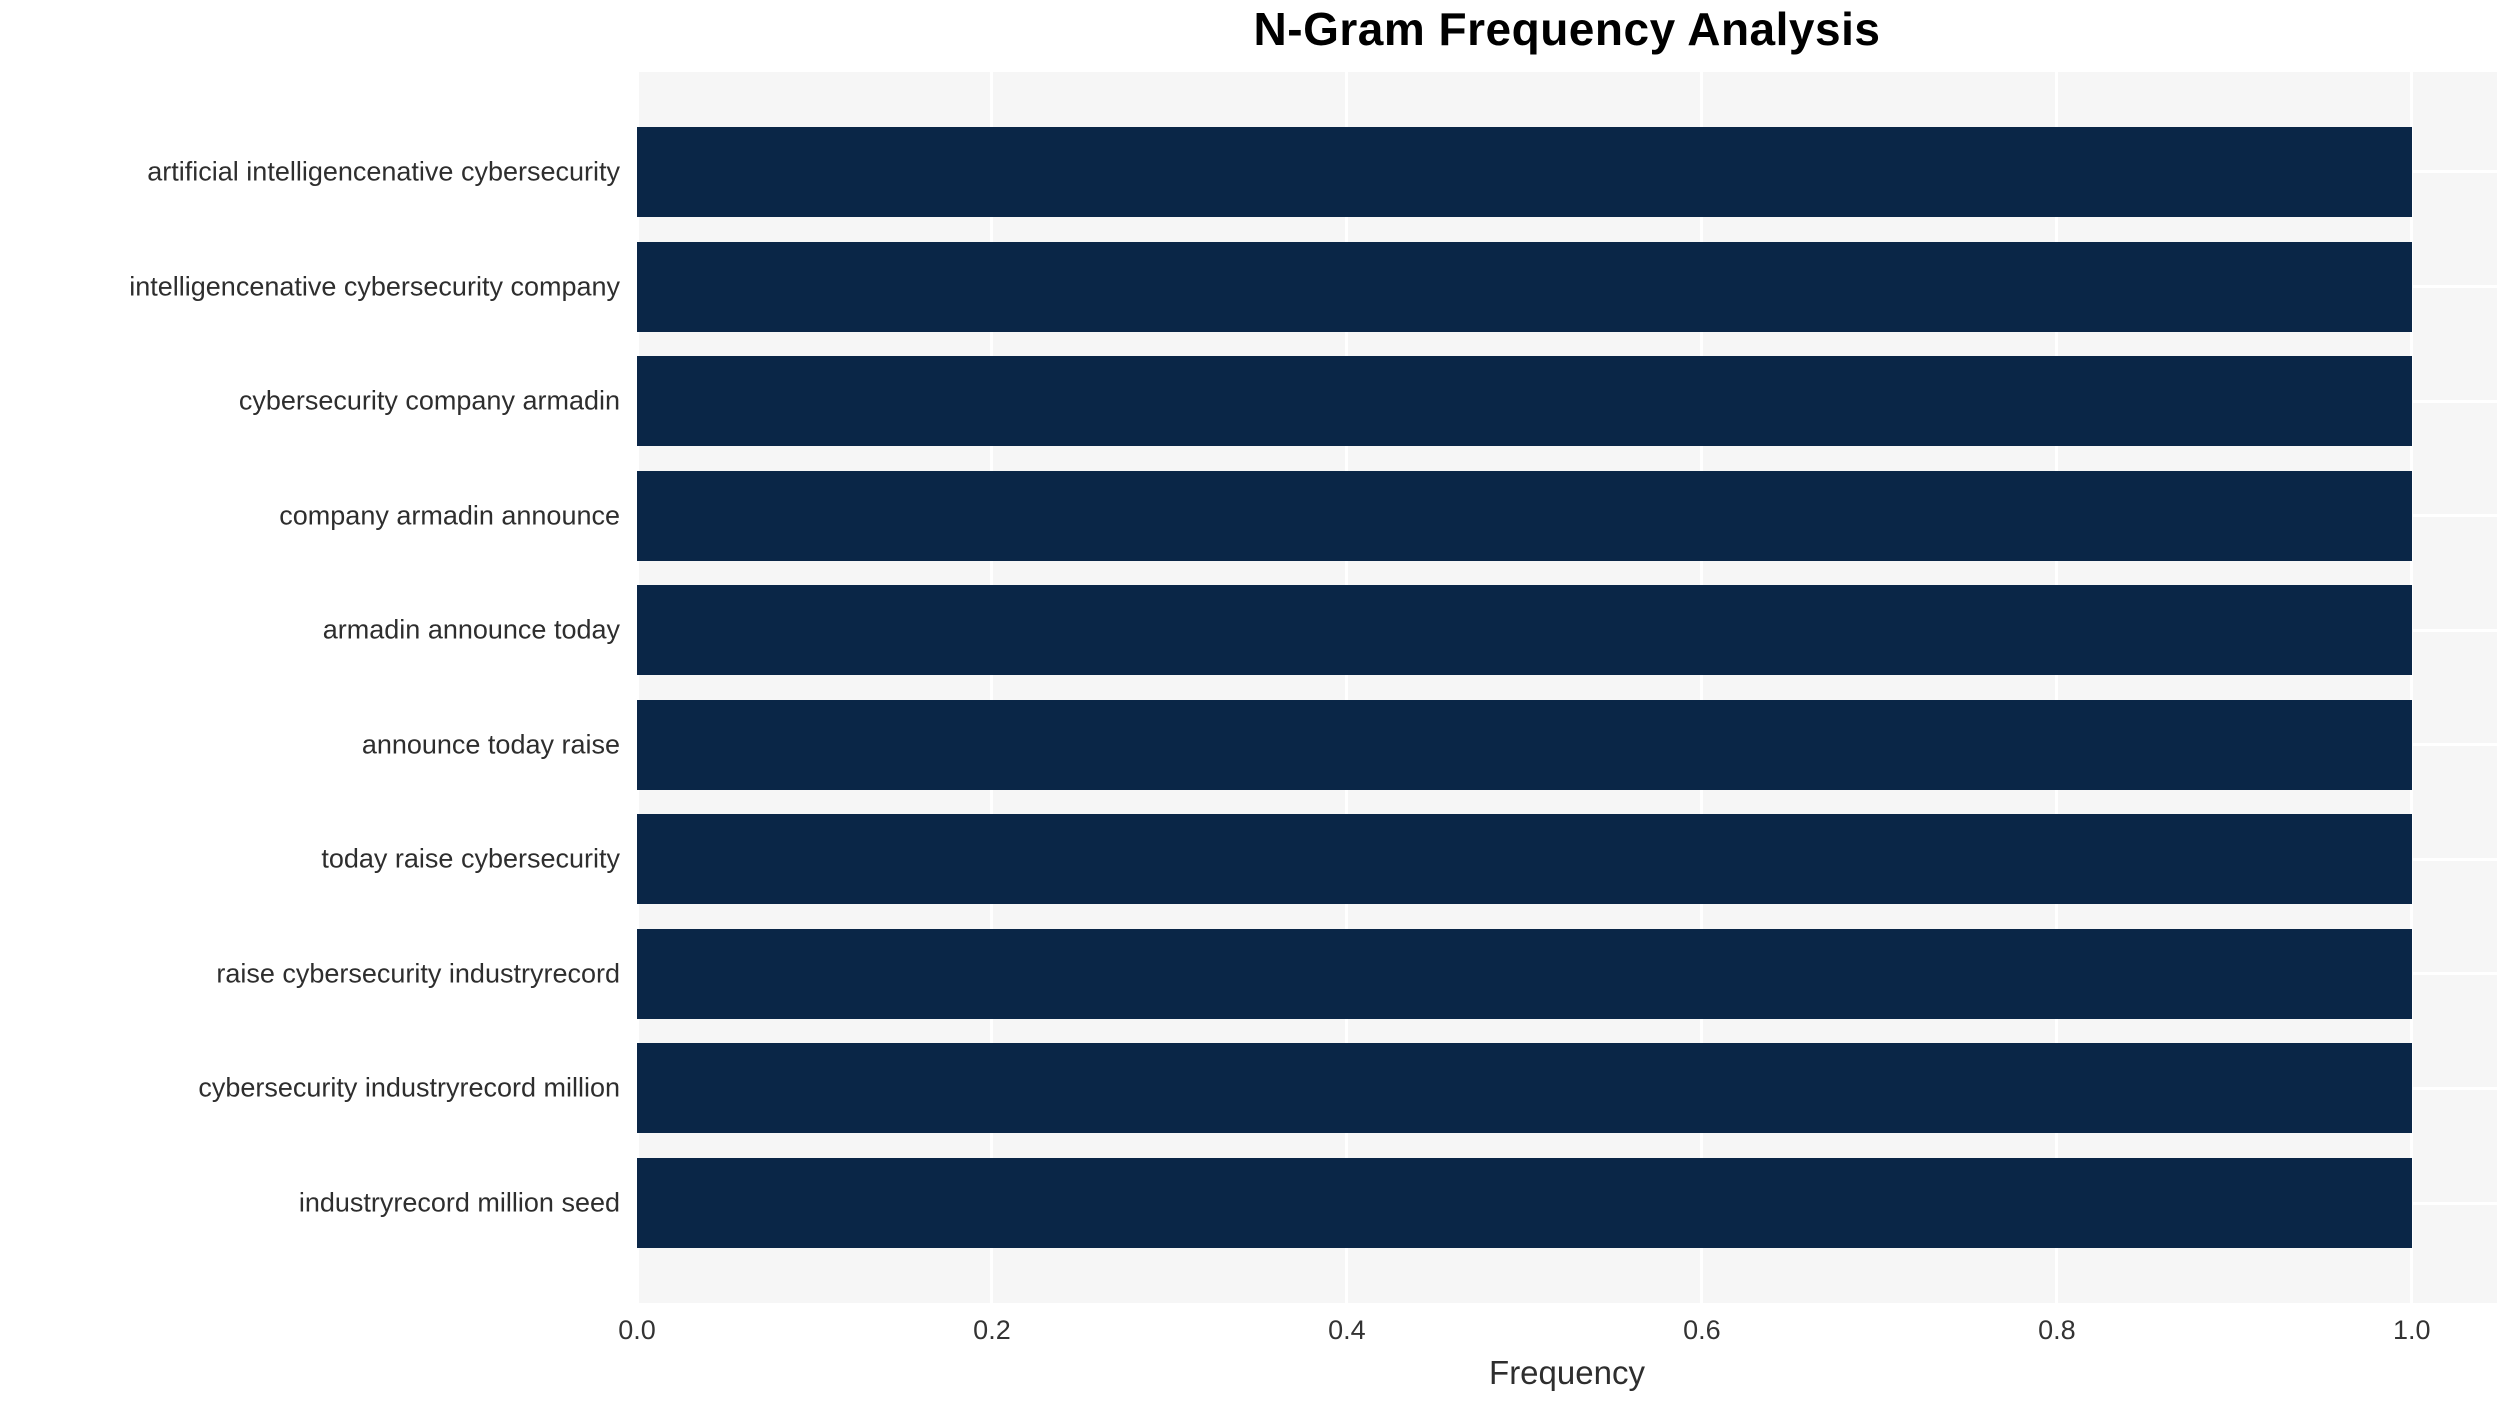  Describe the element at coordinates (1567, 1372) in the screenshot. I see `x-axis-title: Frequency` at that location.